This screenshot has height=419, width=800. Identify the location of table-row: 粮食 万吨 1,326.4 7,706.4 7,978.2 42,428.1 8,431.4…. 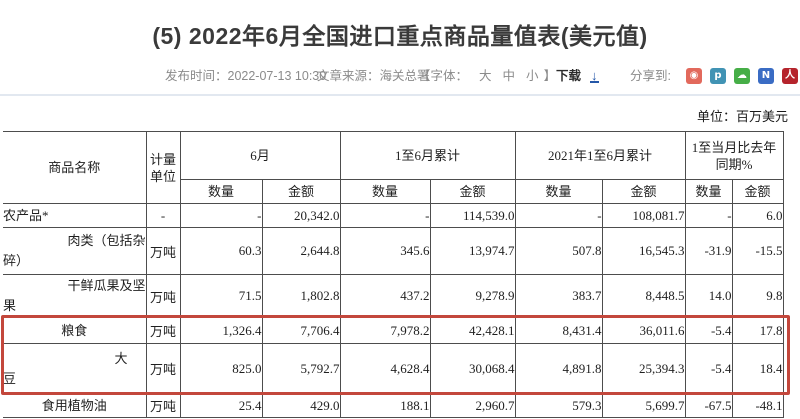
(393, 330).